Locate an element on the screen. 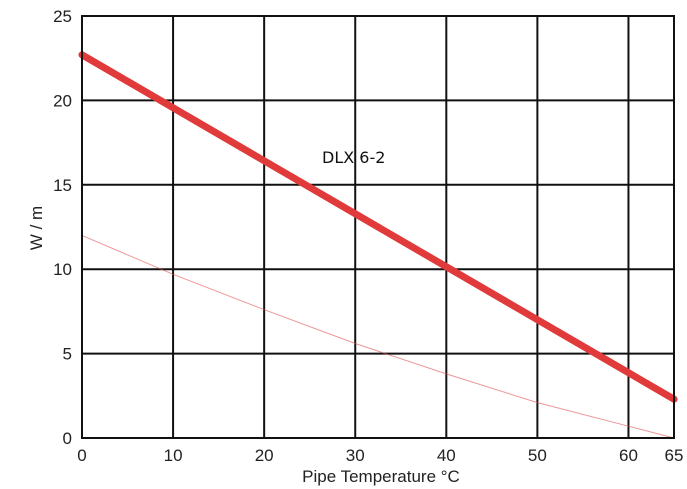  series-label-dlx-6-2: DLX 6-2 is located at coordinates (353, 157).